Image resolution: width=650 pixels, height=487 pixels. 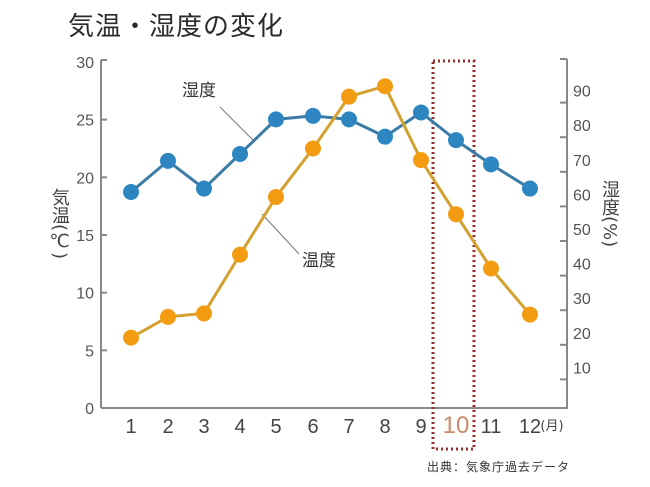 What do you see at coordinates (582, 161) in the screenshot?
I see `right-axis-tick-label: 70` at bounding box center [582, 161].